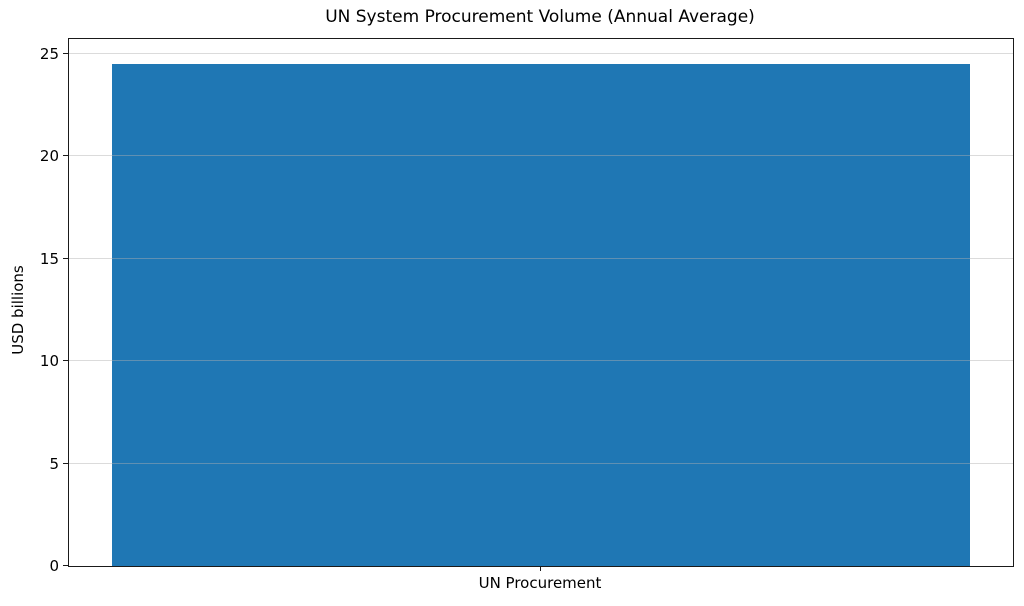 The height and width of the screenshot is (606, 1024). Describe the element at coordinates (540, 568) in the screenshot. I see `x-tick-mark` at that location.